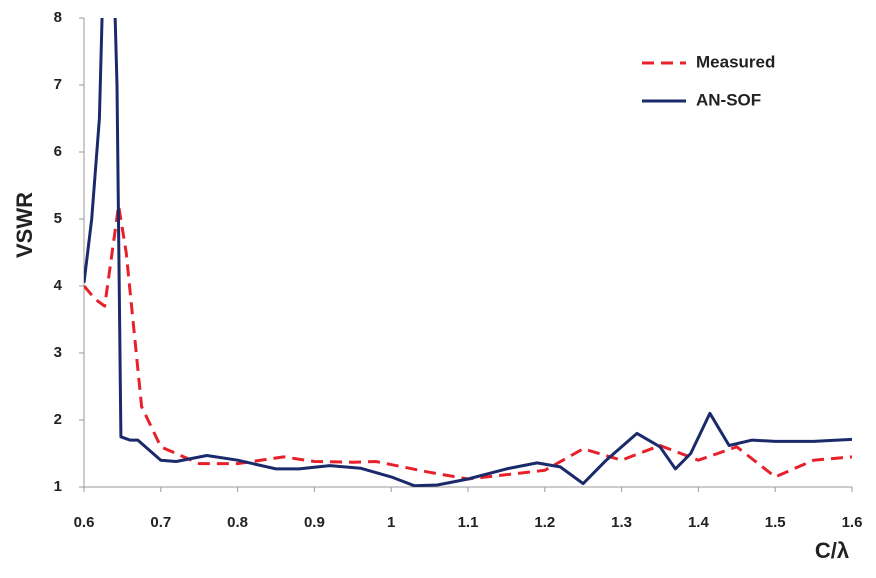  I want to click on x-tick-label: 1.4, so click(699, 522).